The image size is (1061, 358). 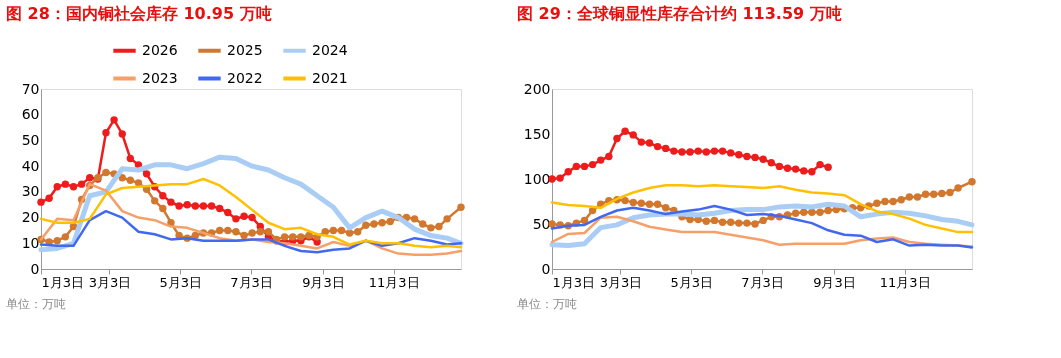 I want to click on y-tick-label: 200, so click(x=537, y=88).